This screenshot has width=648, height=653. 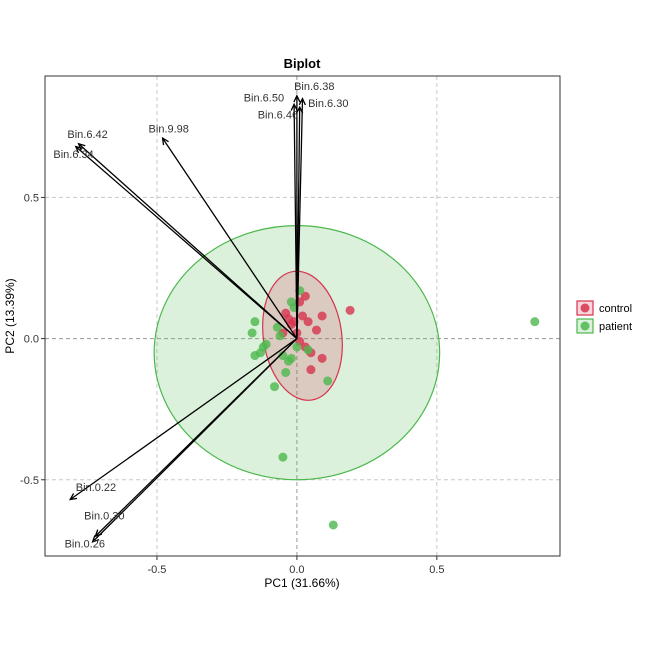 I want to click on loading-arrowhead-Bin.6.50, so click(x=294, y=106).